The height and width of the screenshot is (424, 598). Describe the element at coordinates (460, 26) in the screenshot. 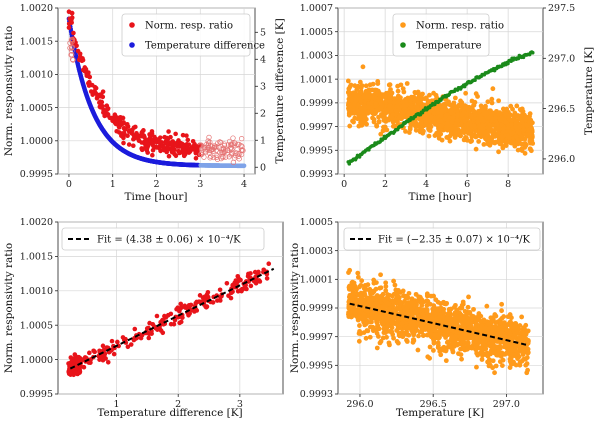

I see `legend-norm-resp-ratio-b: Norm. resp. ratio` at that location.